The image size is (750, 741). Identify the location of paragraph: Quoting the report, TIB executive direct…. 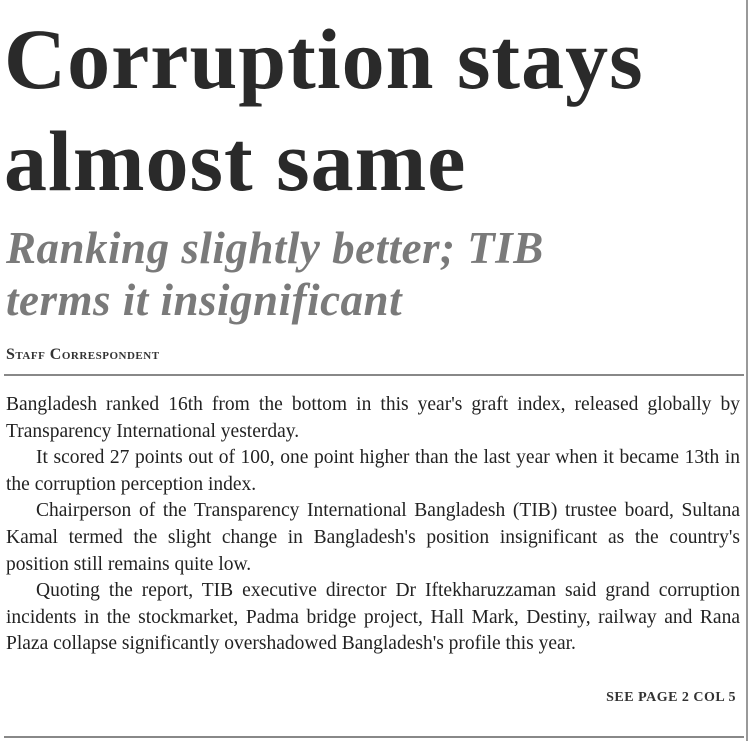
(373, 617).